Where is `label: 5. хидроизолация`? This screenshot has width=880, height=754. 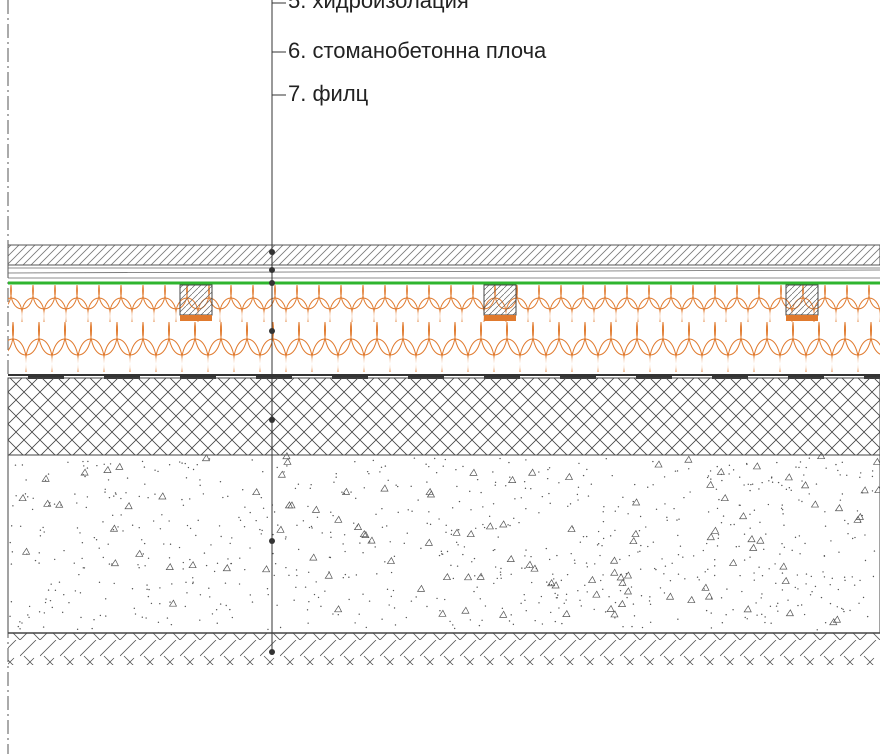 label: 5. хидроизолация is located at coordinates (378, 6).